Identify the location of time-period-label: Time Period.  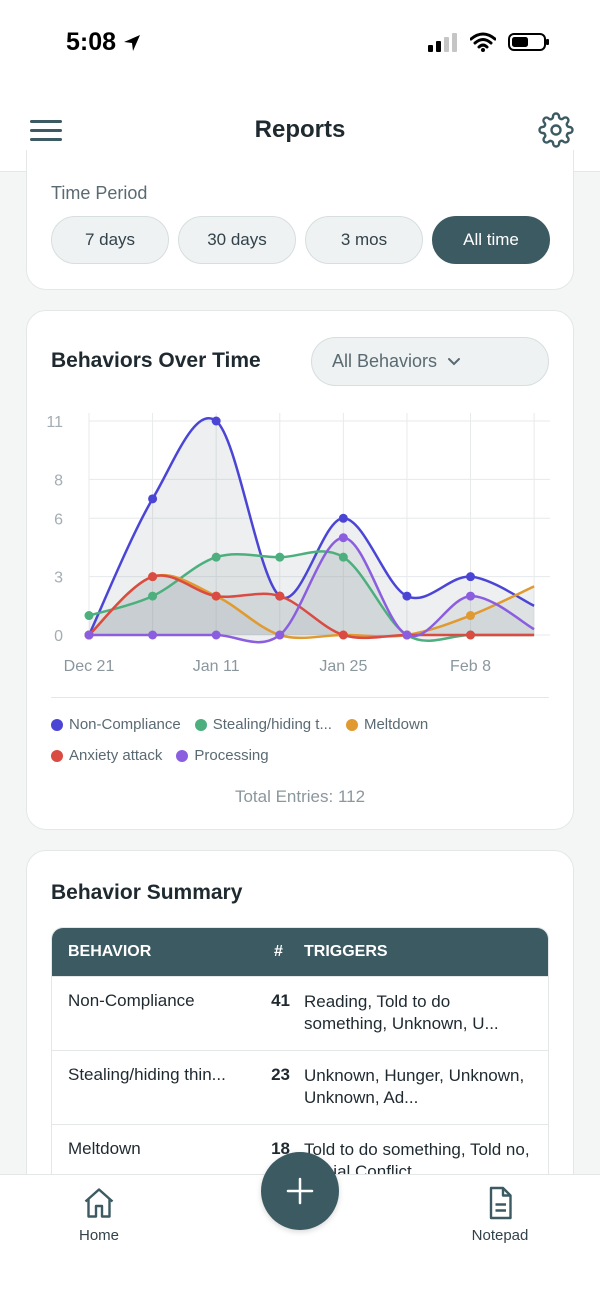
(99, 193).